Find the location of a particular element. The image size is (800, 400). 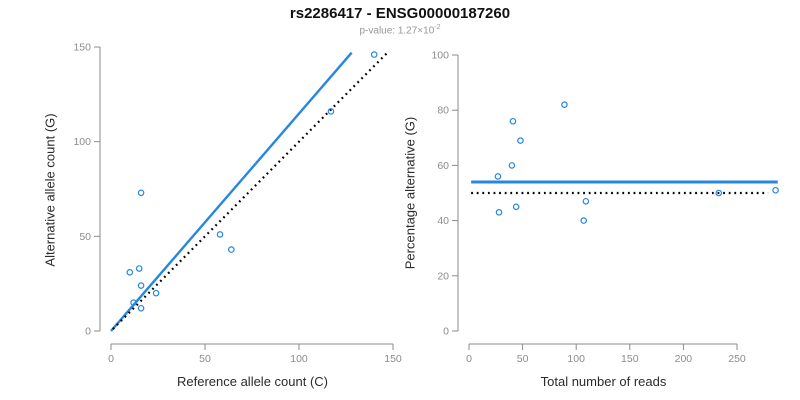

y-tick-label: 40 is located at coordinates (443, 221).